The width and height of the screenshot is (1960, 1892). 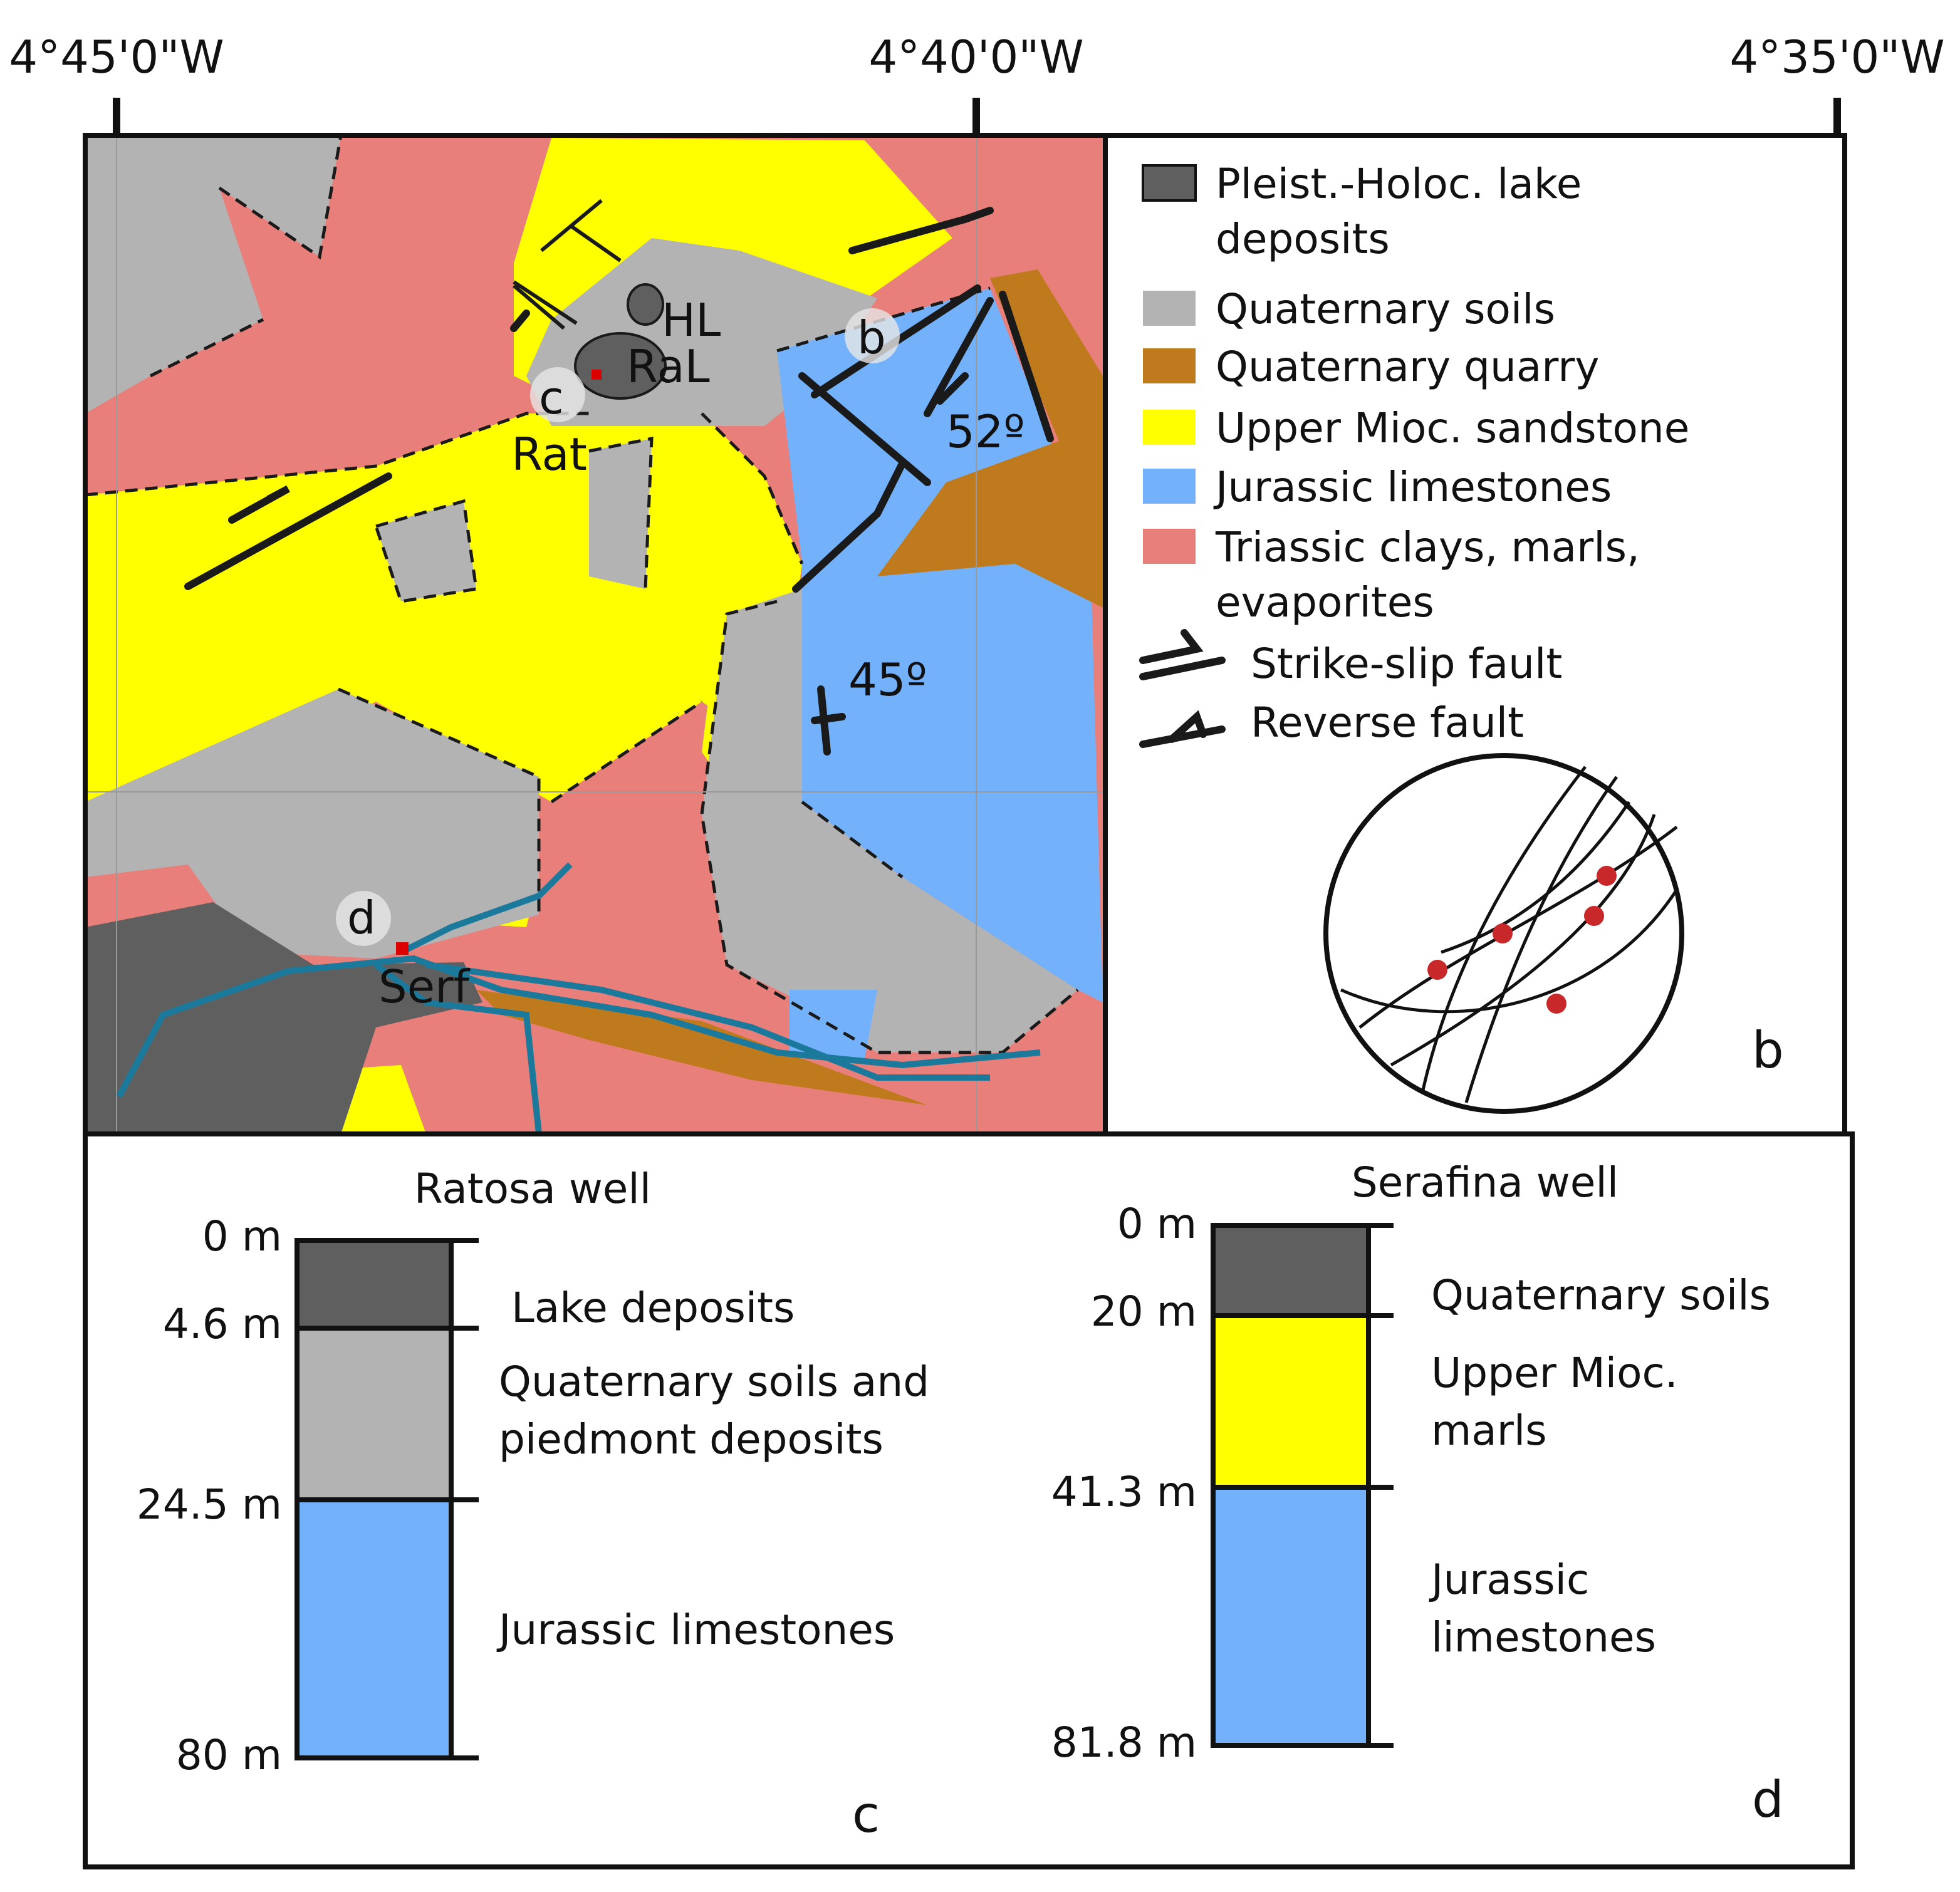 What do you see at coordinates (551, 398) in the screenshot?
I see `map-label: c` at bounding box center [551, 398].